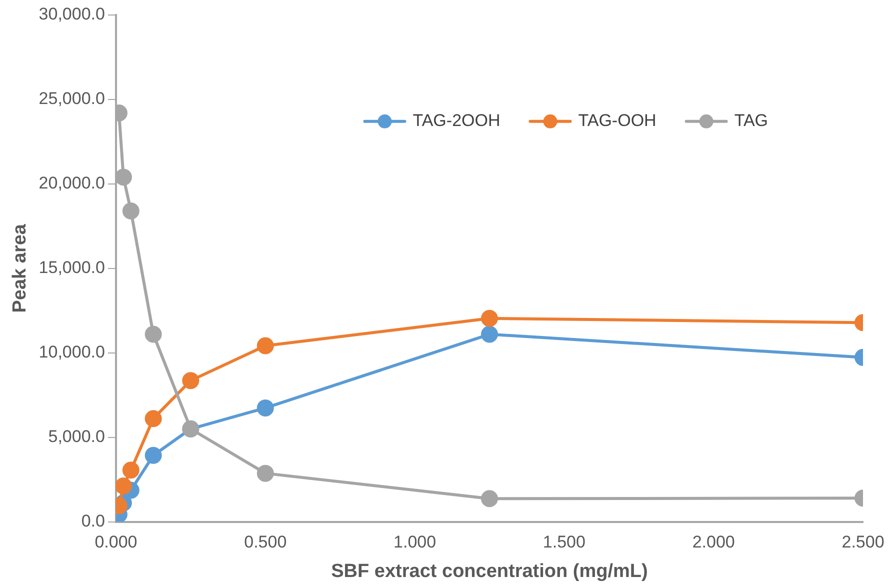 This screenshot has width=893, height=587. What do you see at coordinates (71, 268) in the screenshot?
I see `y-tick-label: 15,000.0` at bounding box center [71, 268].